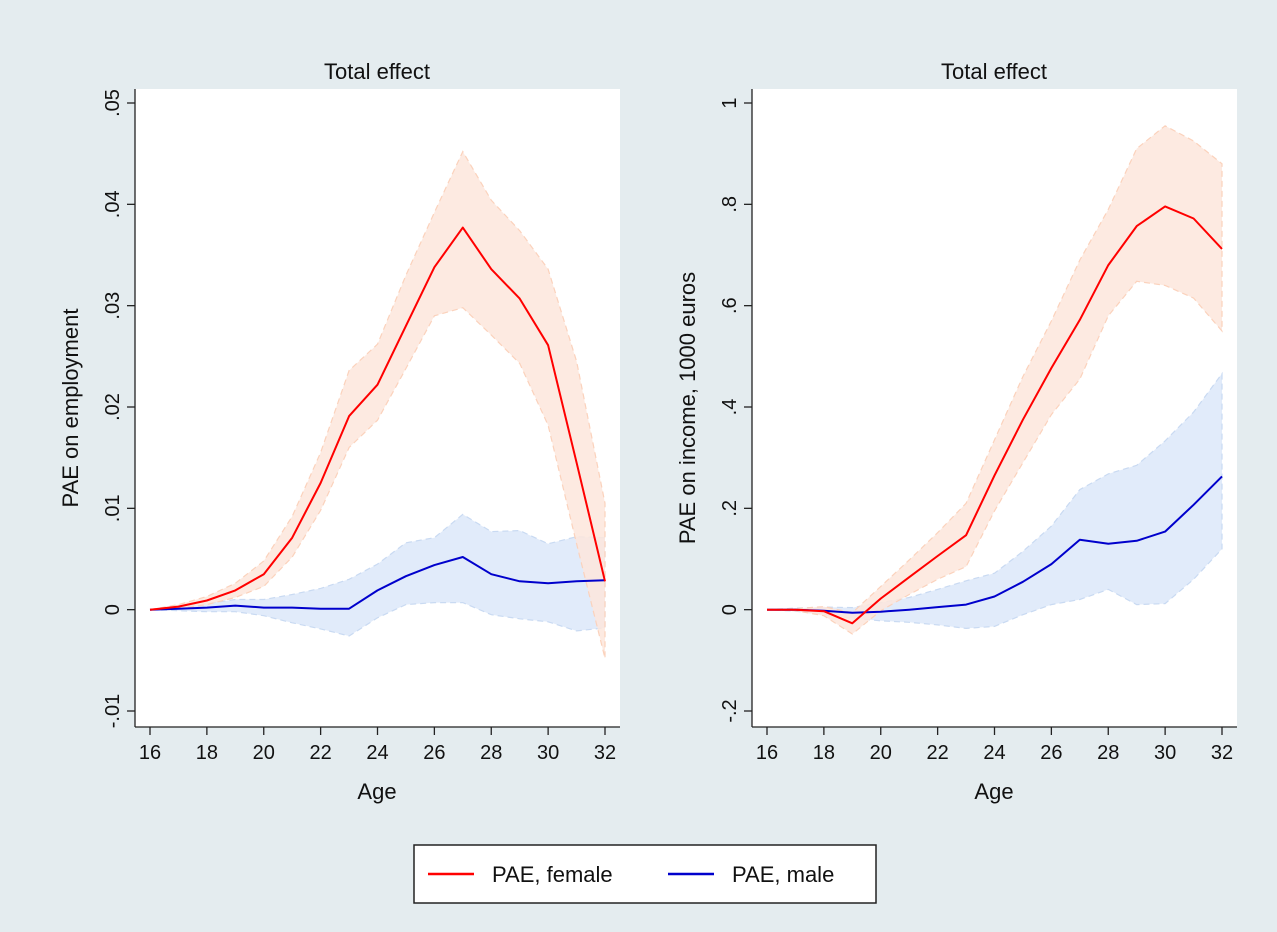  What do you see at coordinates (730, 710) in the screenshot?
I see `y-tick-label-income: -.2` at bounding box center [730, 710].